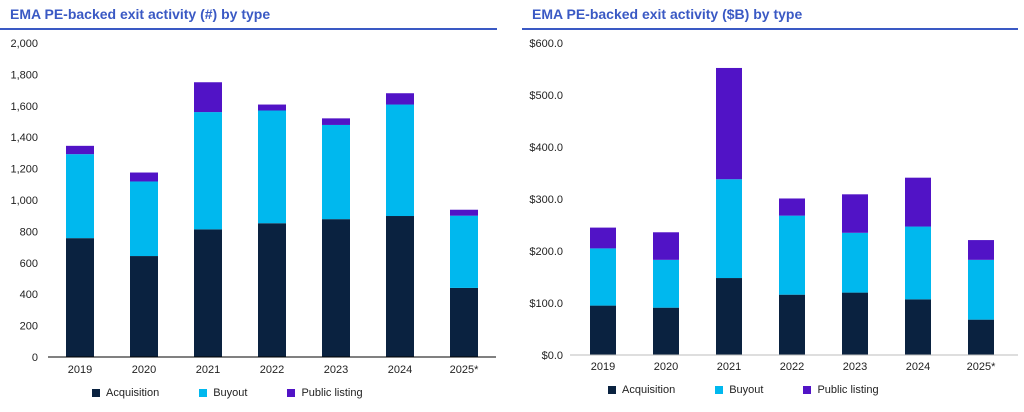  What do you see at coordinates (552, 356) in the screenshot?
I see `y-tick-label: $0.0` at bounding box center [552, 356].